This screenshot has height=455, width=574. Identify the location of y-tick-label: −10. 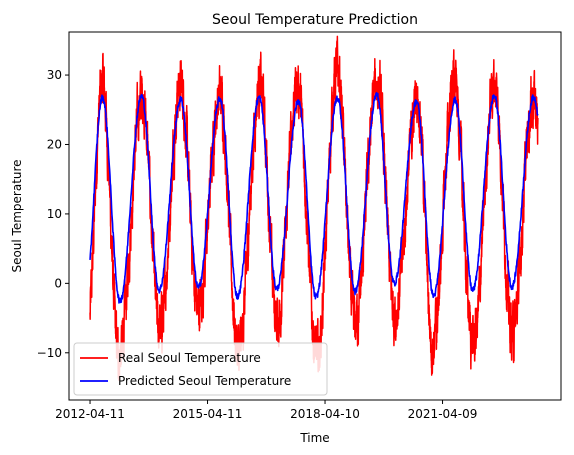
(49, 353).